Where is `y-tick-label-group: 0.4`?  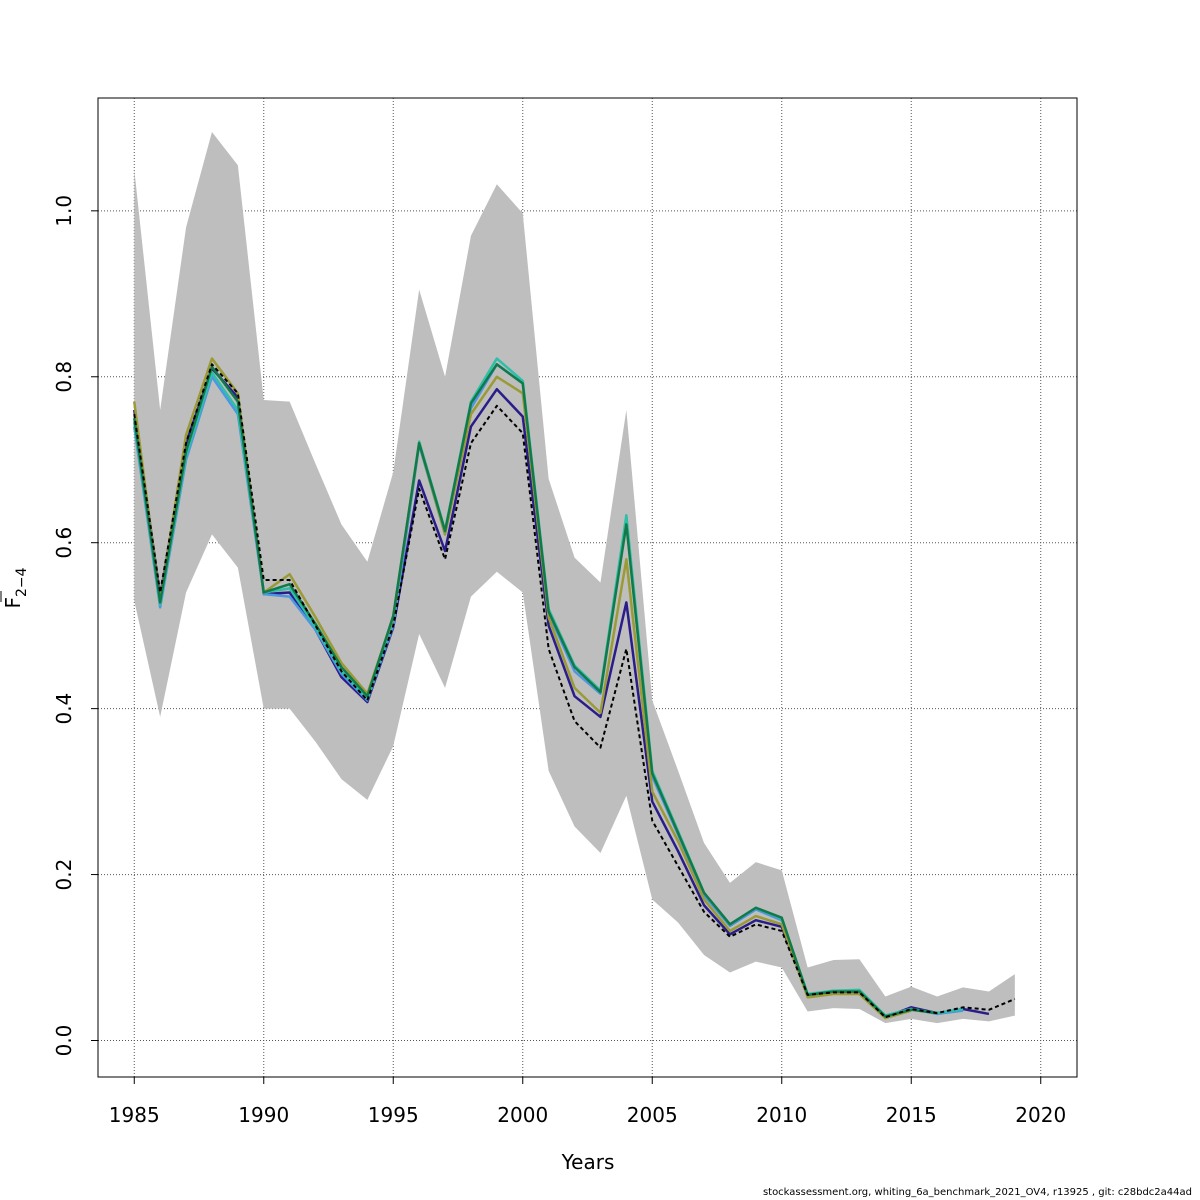
y-tick-label-group: 0.4 is located at coordinates (64, 709).